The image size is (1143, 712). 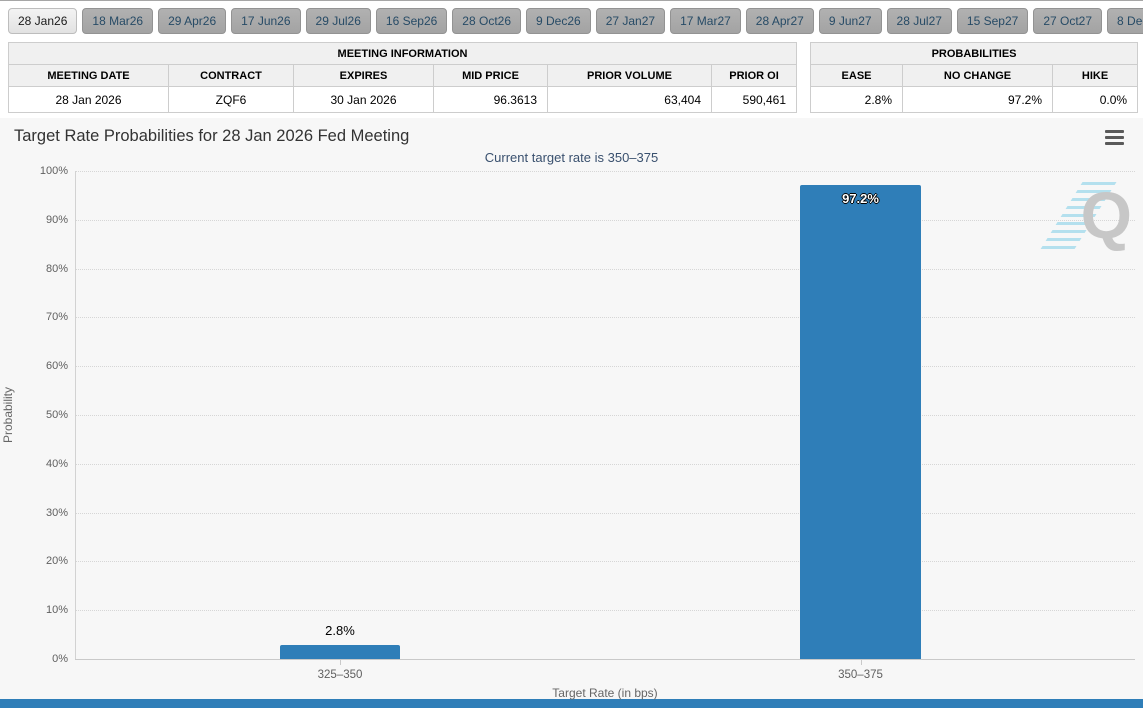 I want to click on tab-meeting-date: 18 Mar26, so click(x=118, y=21).